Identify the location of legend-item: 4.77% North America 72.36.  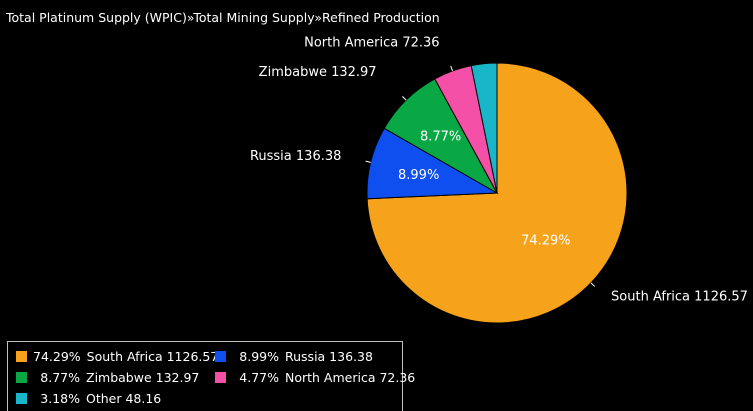
(315, 377).